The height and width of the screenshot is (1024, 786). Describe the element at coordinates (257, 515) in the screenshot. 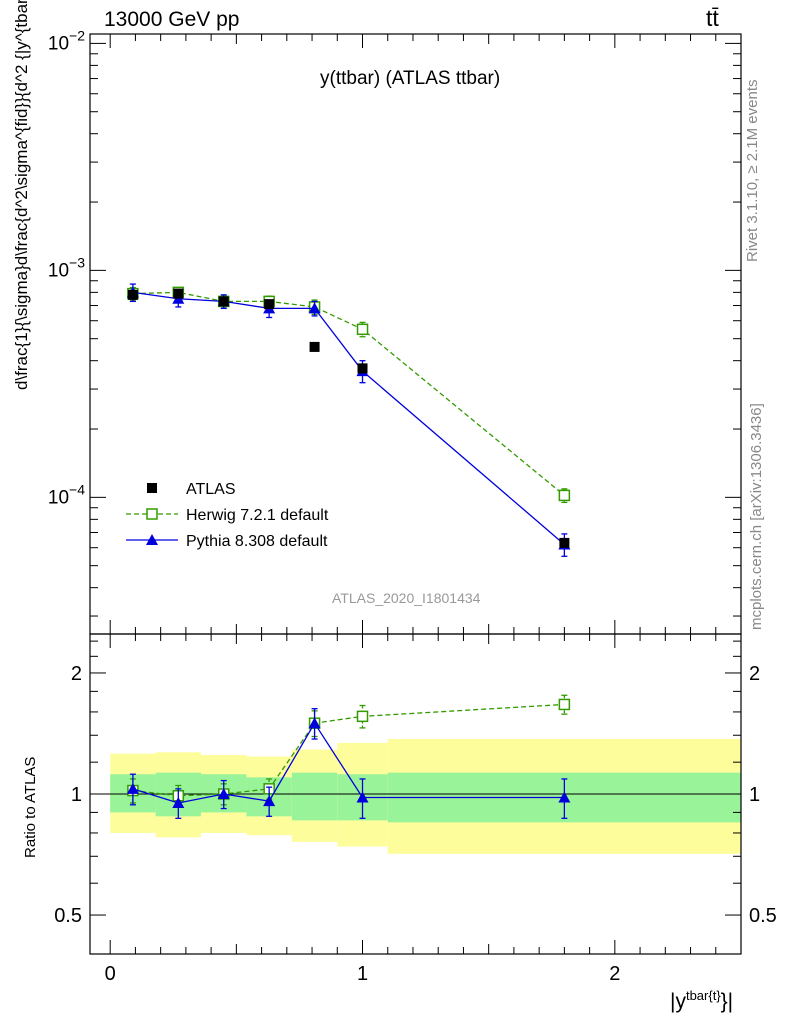

I see `legend-entry: Herwig 7.2.1 default` at that location.